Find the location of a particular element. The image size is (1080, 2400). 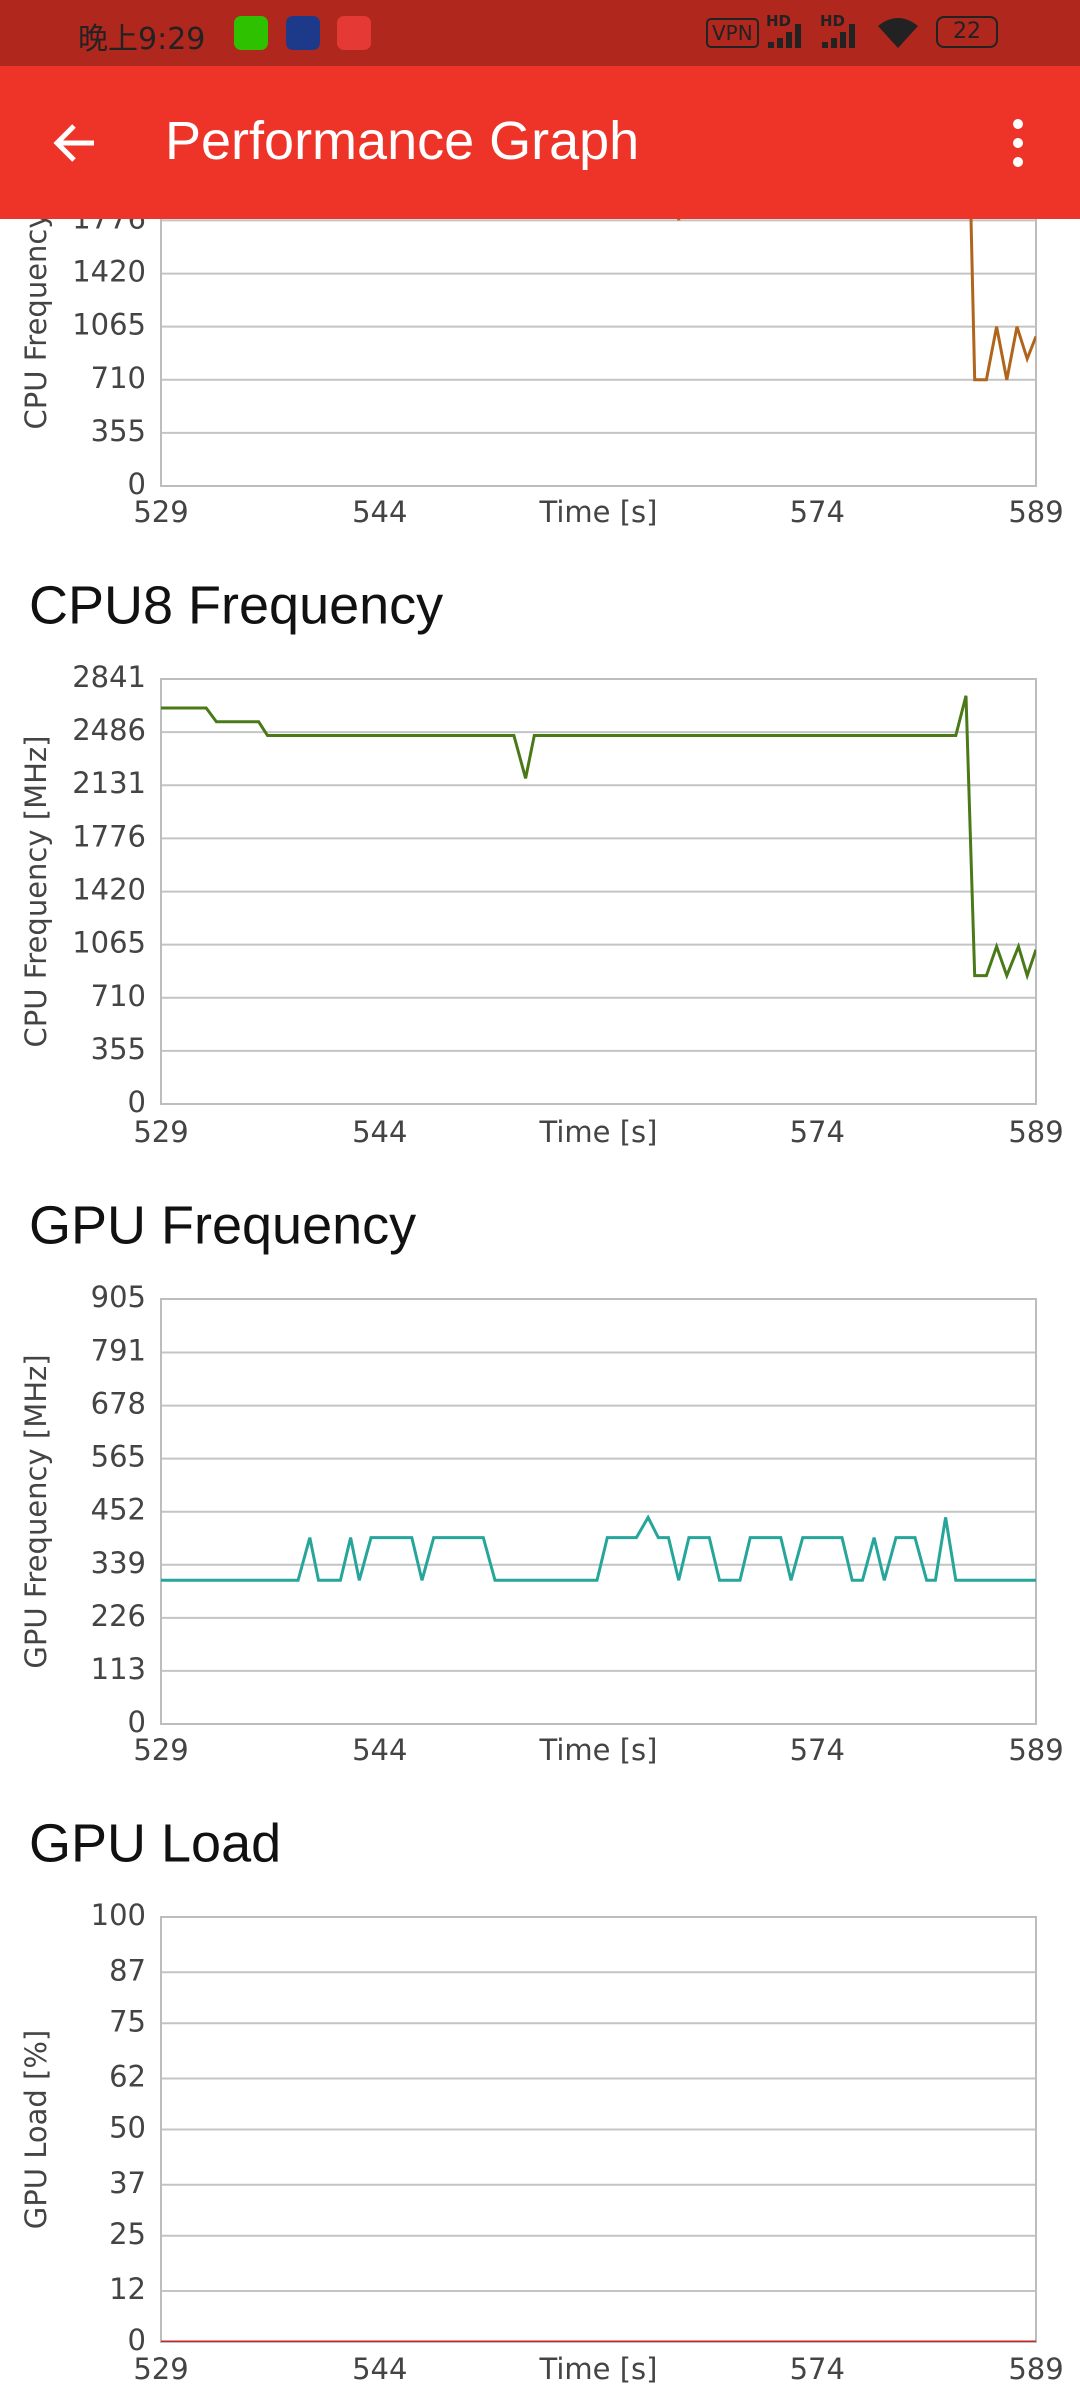

menu-button is located at coordinates (1018, 146).